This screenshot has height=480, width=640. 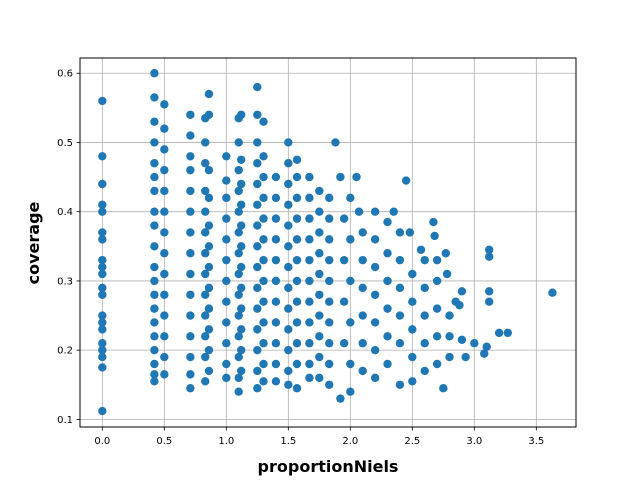 What do you see at coordinates (328, 466) in the screenshot?
I see `x-axis-title: proportionNiels` at bounding box center [328, 466].